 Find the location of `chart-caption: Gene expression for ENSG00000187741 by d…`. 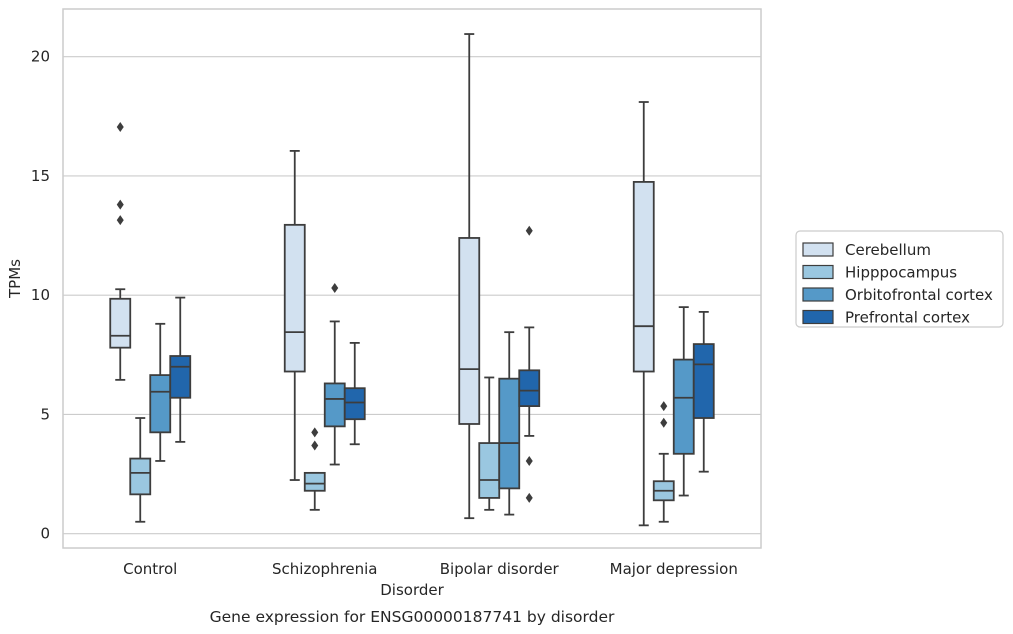

chart-caption: Gene expression for ENSG00000187741 by d… is located at coordinates (412, 617).